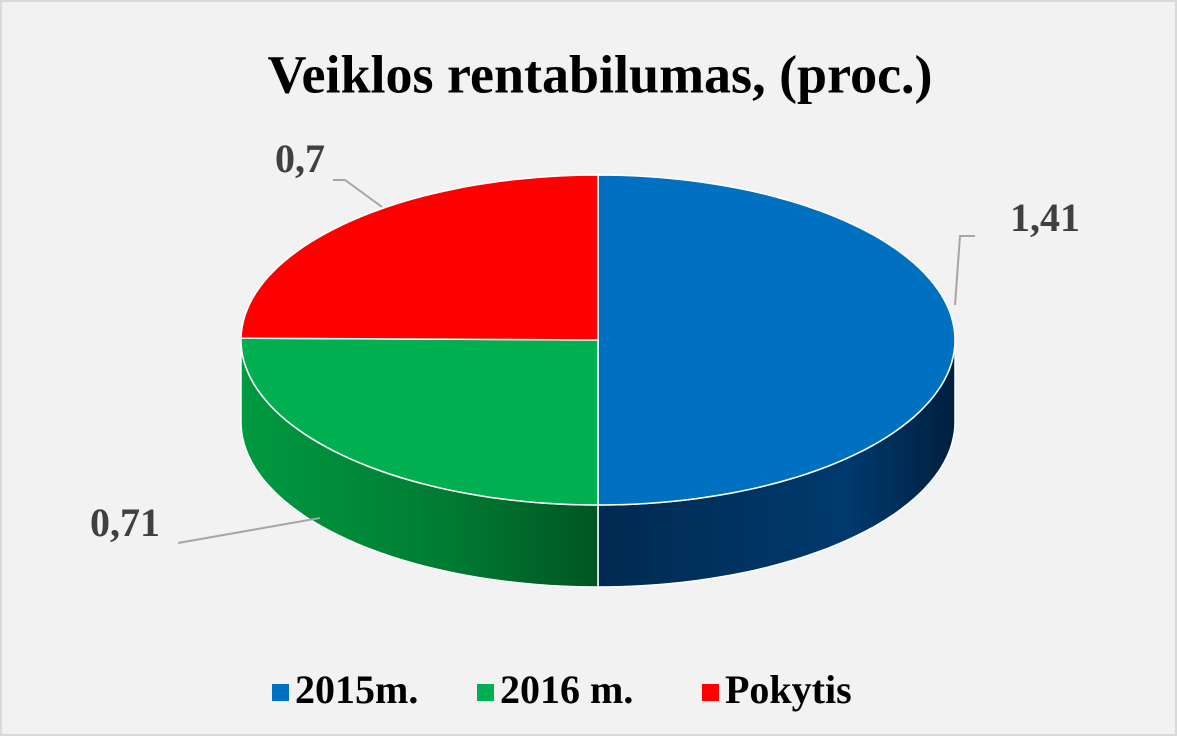 The image size is (1177, 736). What do you see at coordinates (599, 74) in the screenshot?
I see `chart-title: Veiklos rentabilumas, (proc.)` at bounding box center [599, 74].